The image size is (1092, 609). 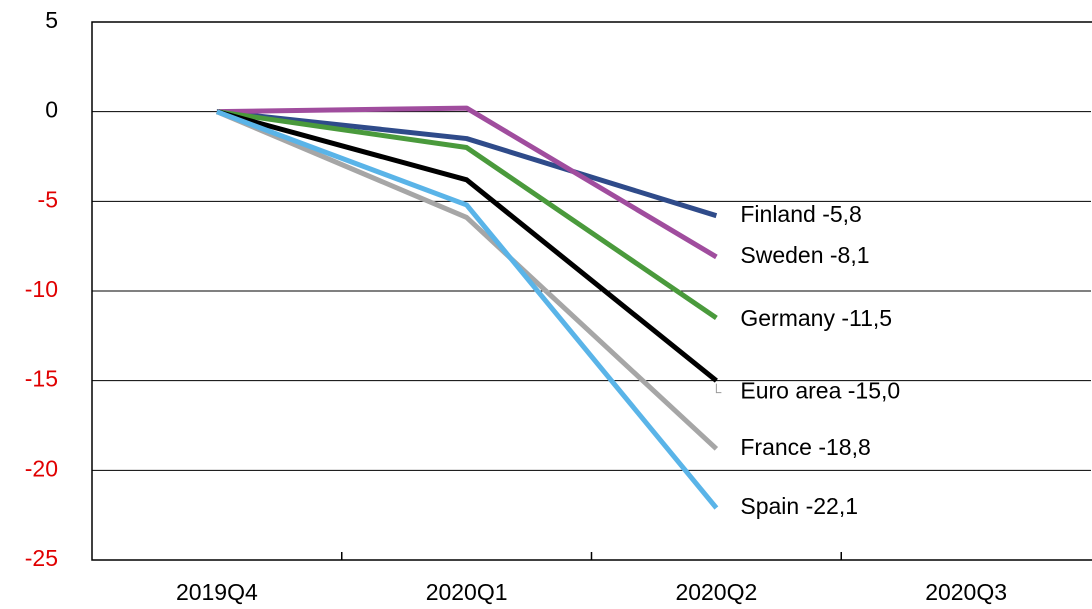 I want to click on y-tick-label: 5, so click(x=51, y=20).